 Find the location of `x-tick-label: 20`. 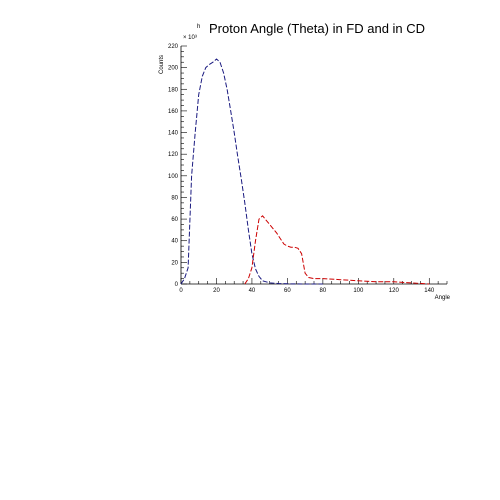

x-tick-label: 20 is located at coordinates (216, 291).